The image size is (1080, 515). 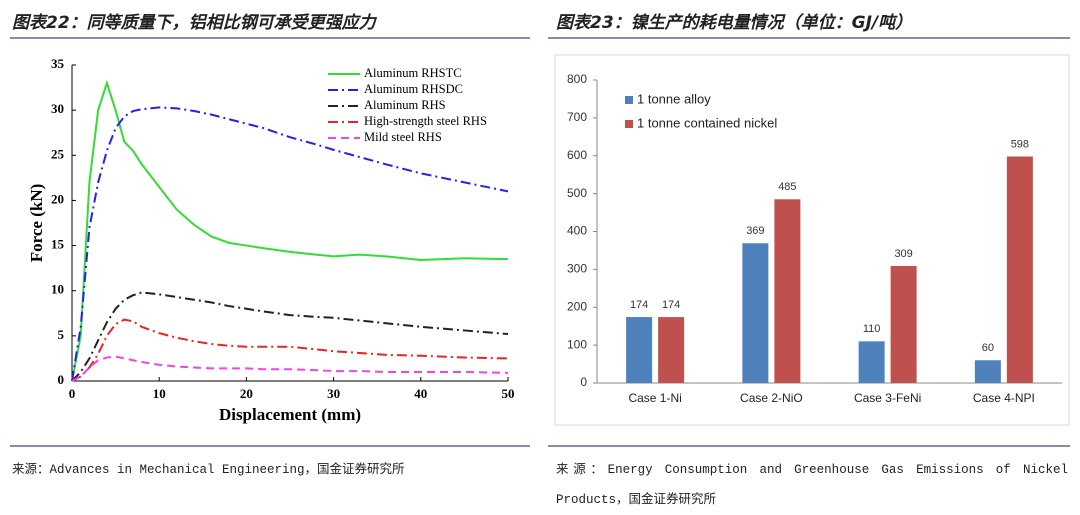 What do you see at coordinates (577, 117) in the screenshot?
I see `y-tick-label: 700` at bounding box center [577, 117].